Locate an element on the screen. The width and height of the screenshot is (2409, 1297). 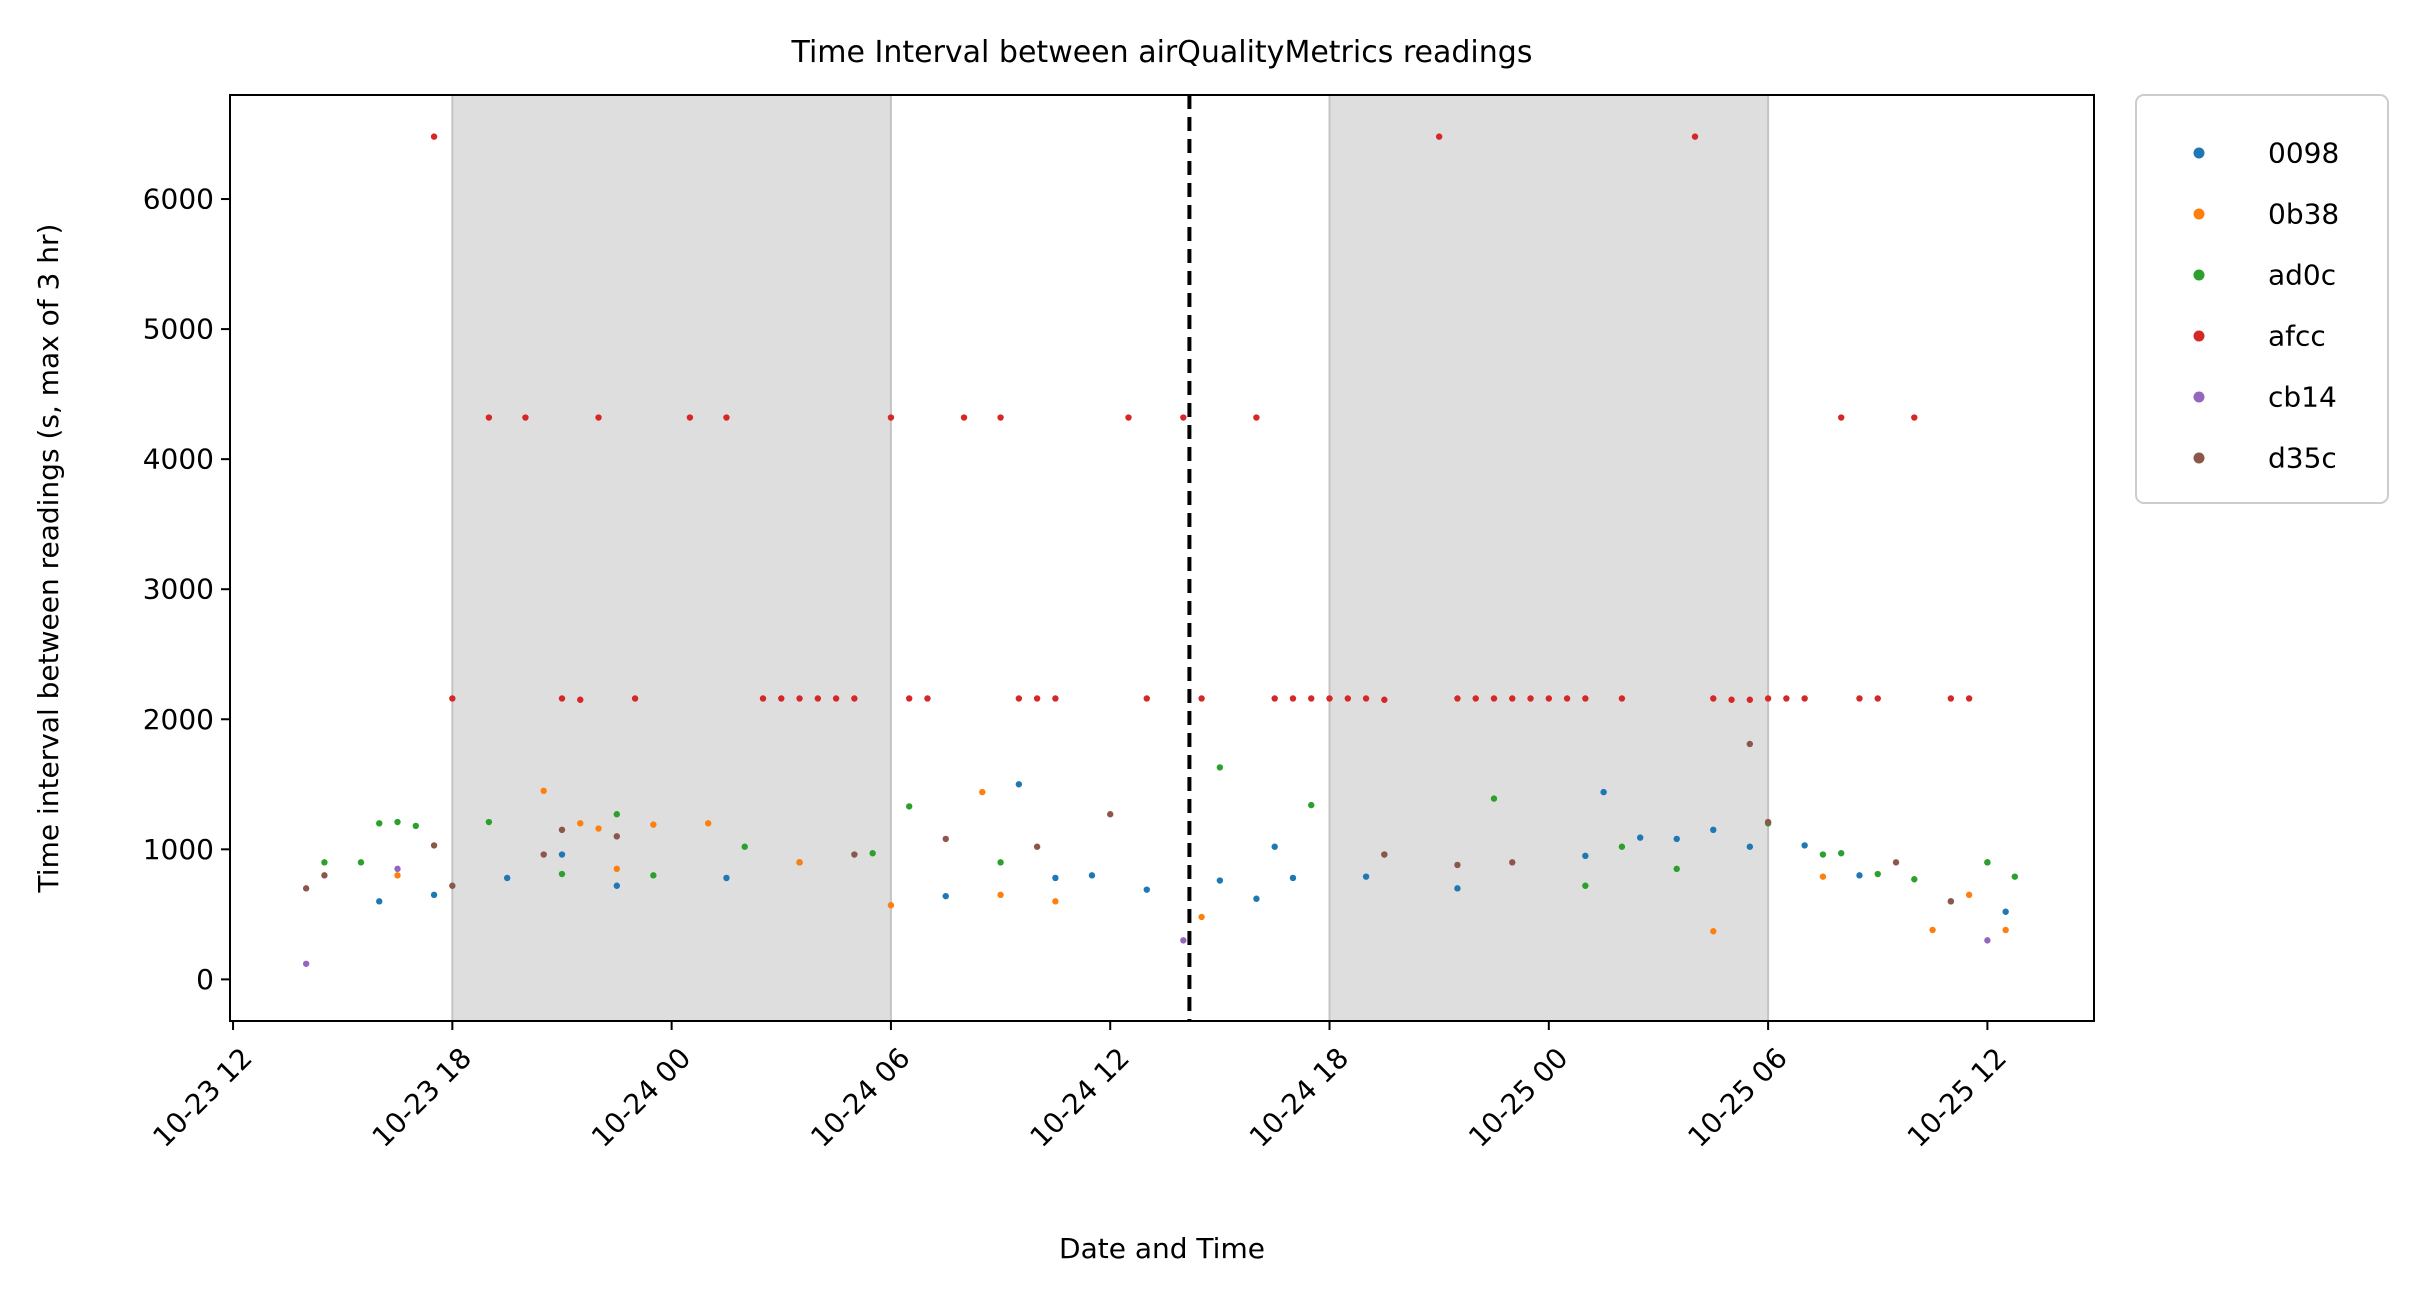
legend-item-ad0c: ad0c is located at coordinates (2264, 275).